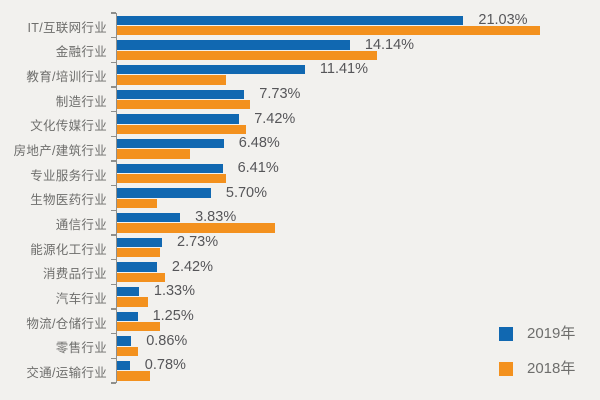 This screenshot has width=600, height=400. What do you see at coordinates (68, 249) in the screenshot?
I see `category-label: 能源化工行业` at bounding box center [68, 249].